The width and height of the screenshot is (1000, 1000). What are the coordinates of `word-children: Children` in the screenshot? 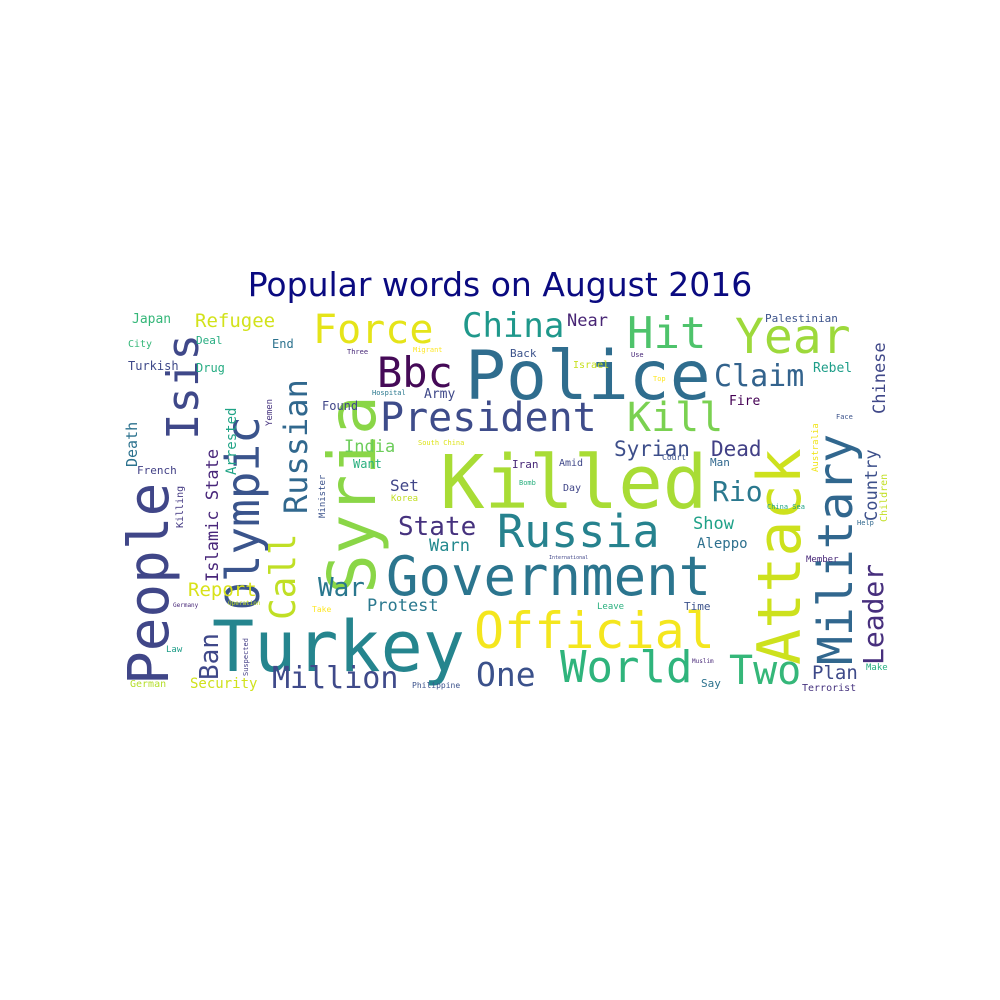 It's located at (884, 497).